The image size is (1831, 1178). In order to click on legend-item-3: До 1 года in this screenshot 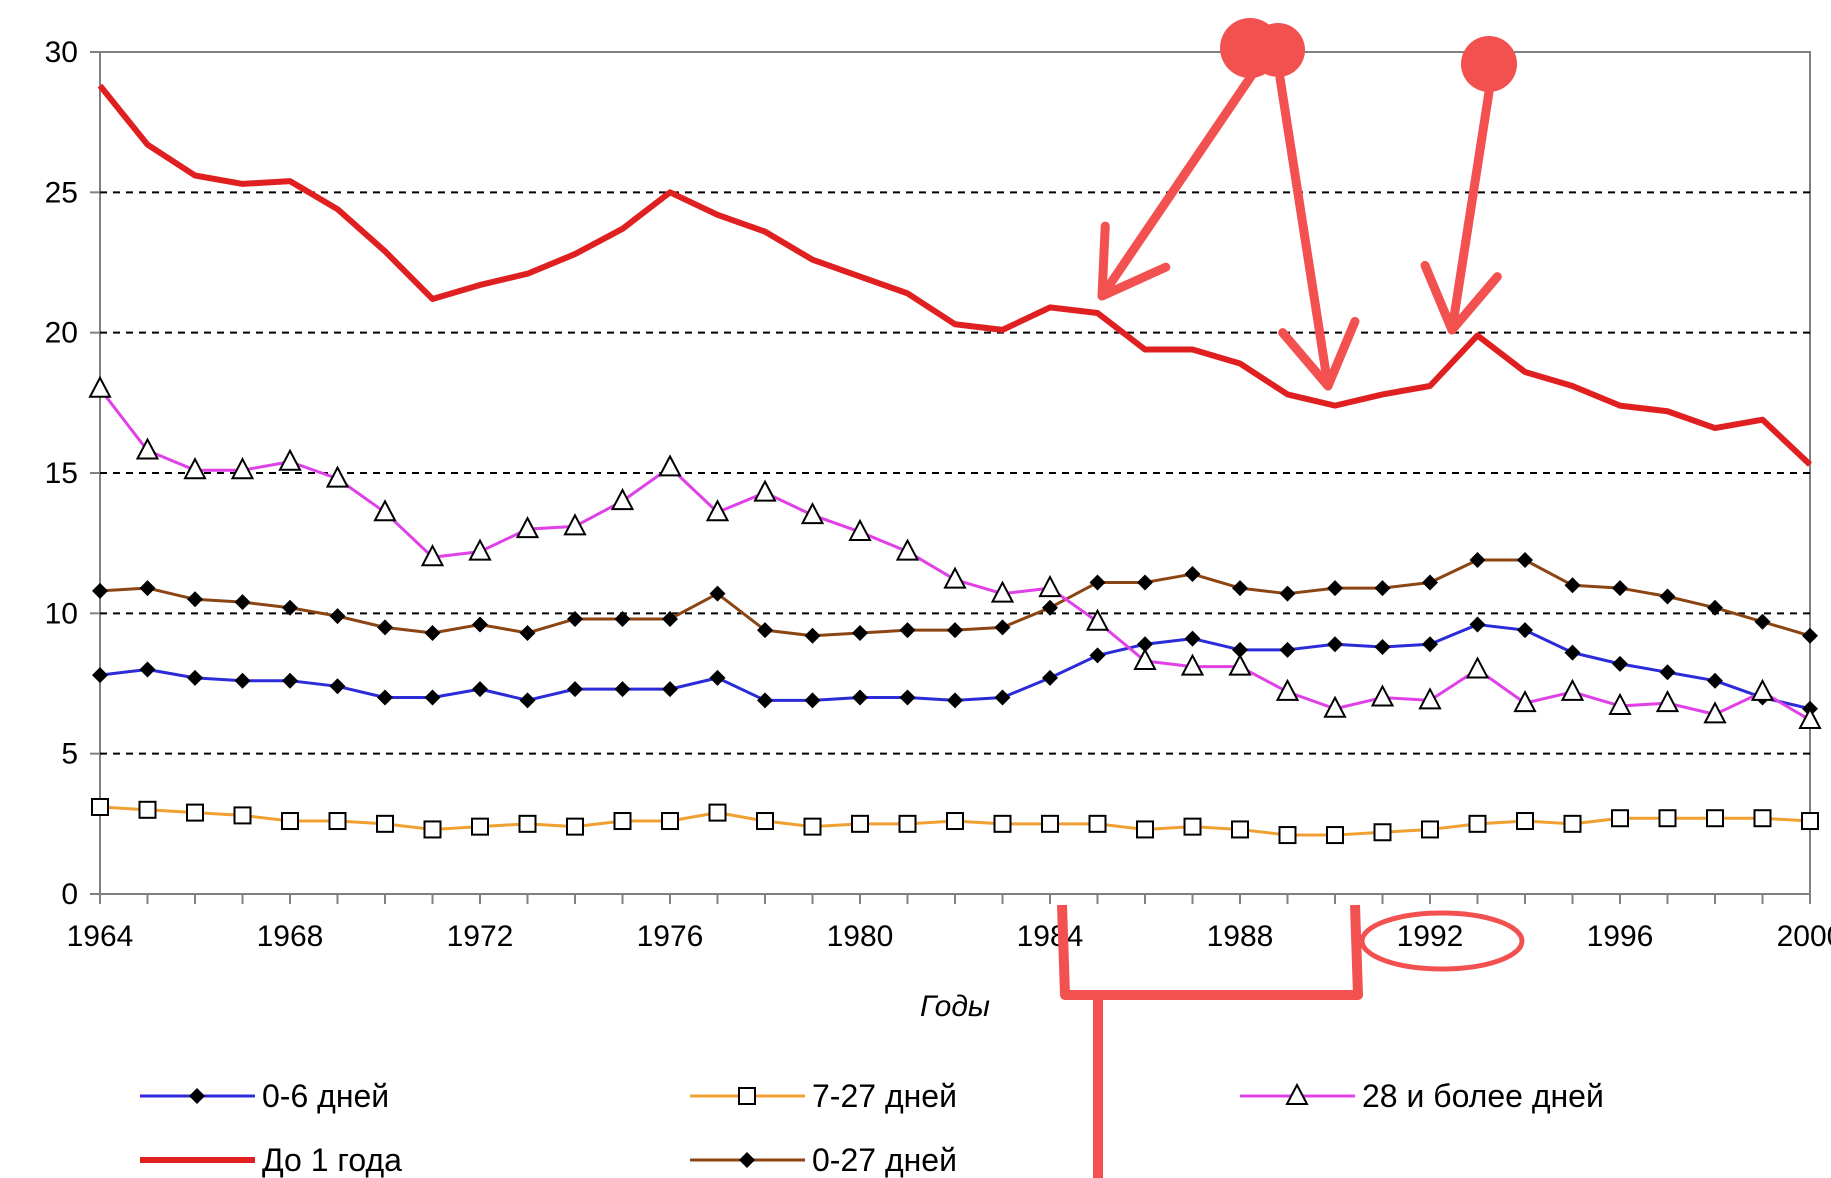, I will do `click(271, 1160)`.